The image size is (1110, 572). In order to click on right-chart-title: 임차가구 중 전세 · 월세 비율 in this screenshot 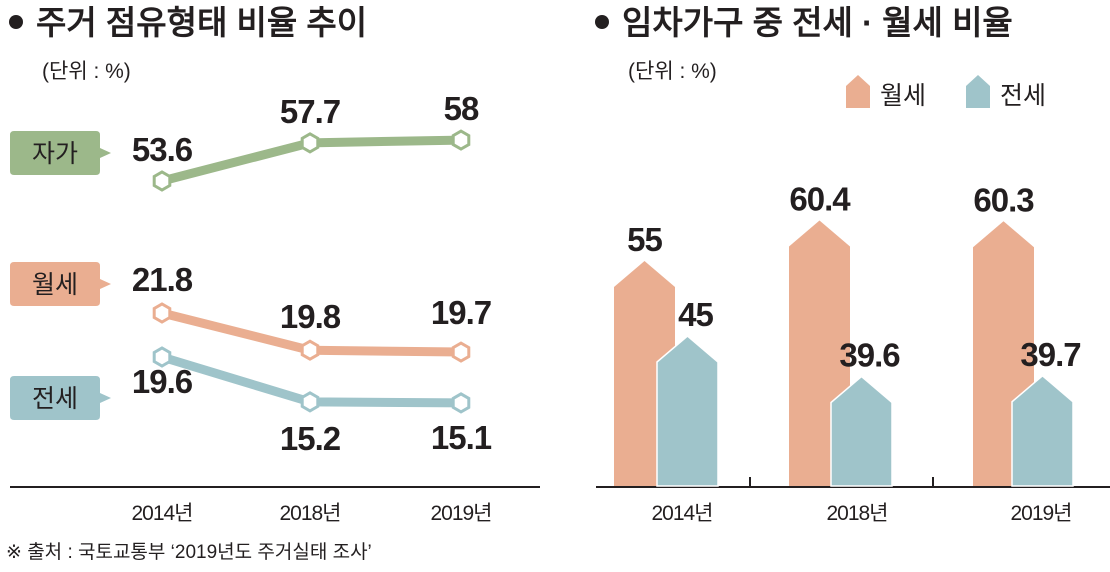, I will do `click(817, 22)`.